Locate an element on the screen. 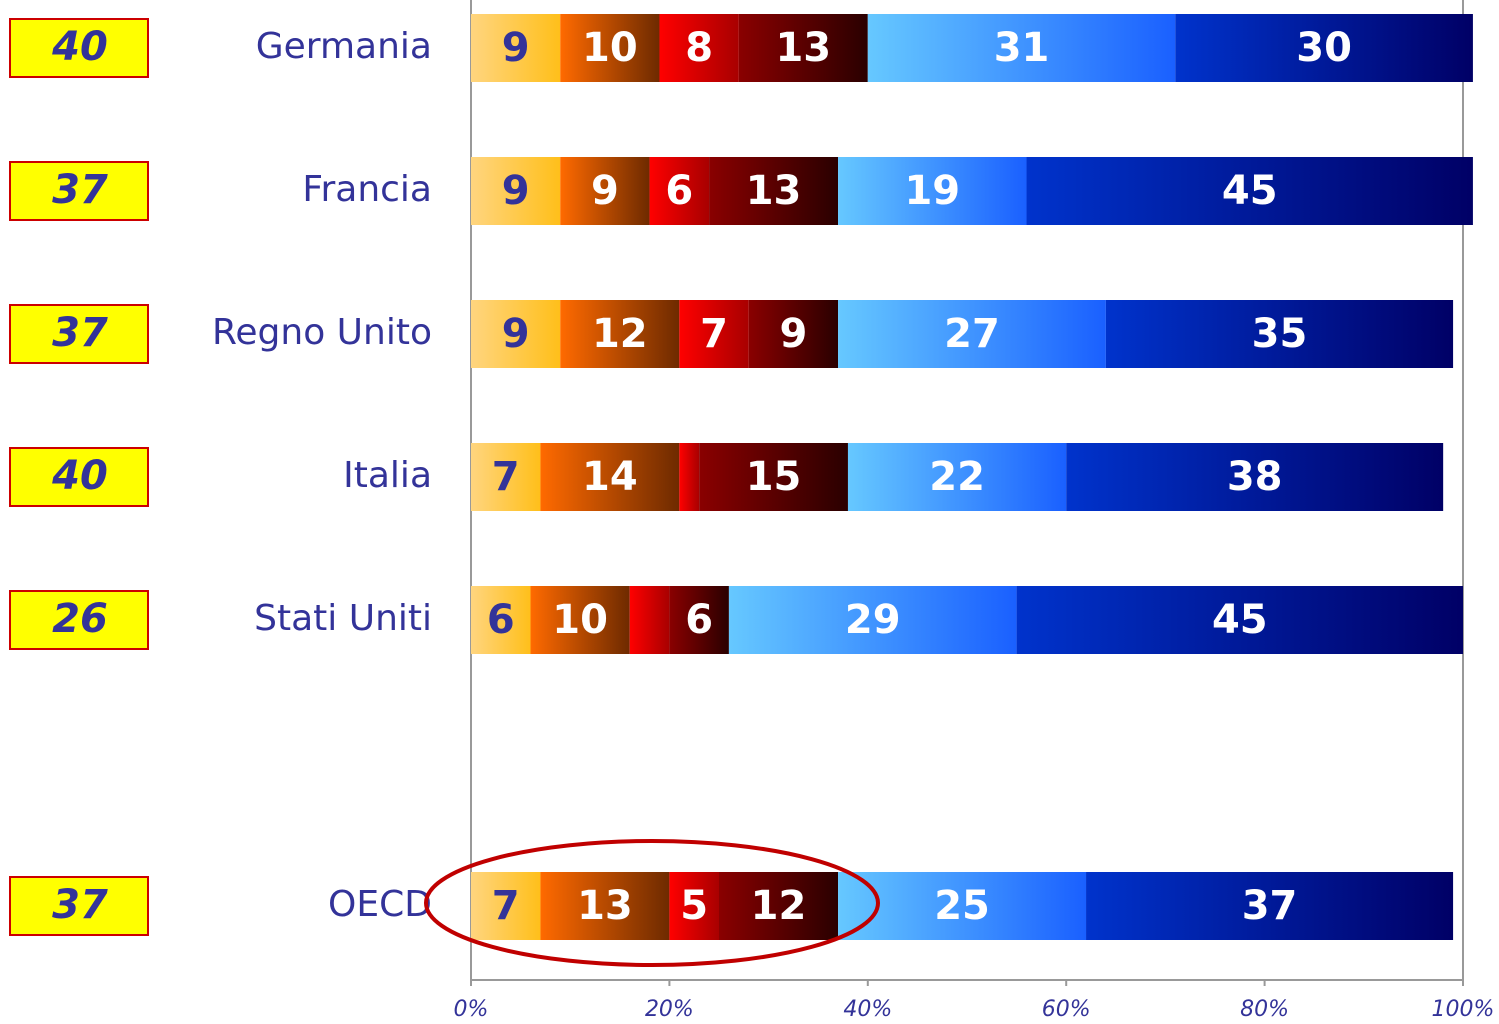  data-label: 5 is located at coordinates (694, 906).